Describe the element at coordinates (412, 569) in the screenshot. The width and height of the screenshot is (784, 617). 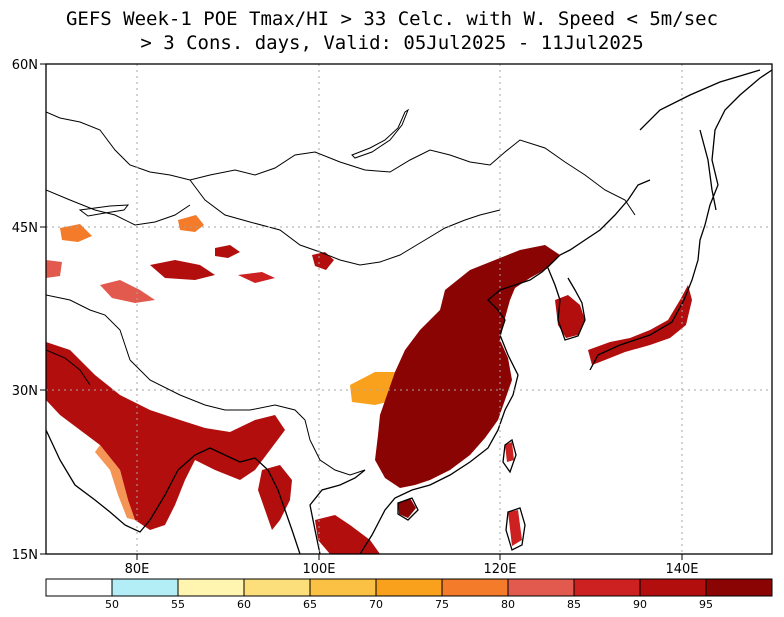
I see `longitude-labels: 80E 100E 120E 140E` at that location.